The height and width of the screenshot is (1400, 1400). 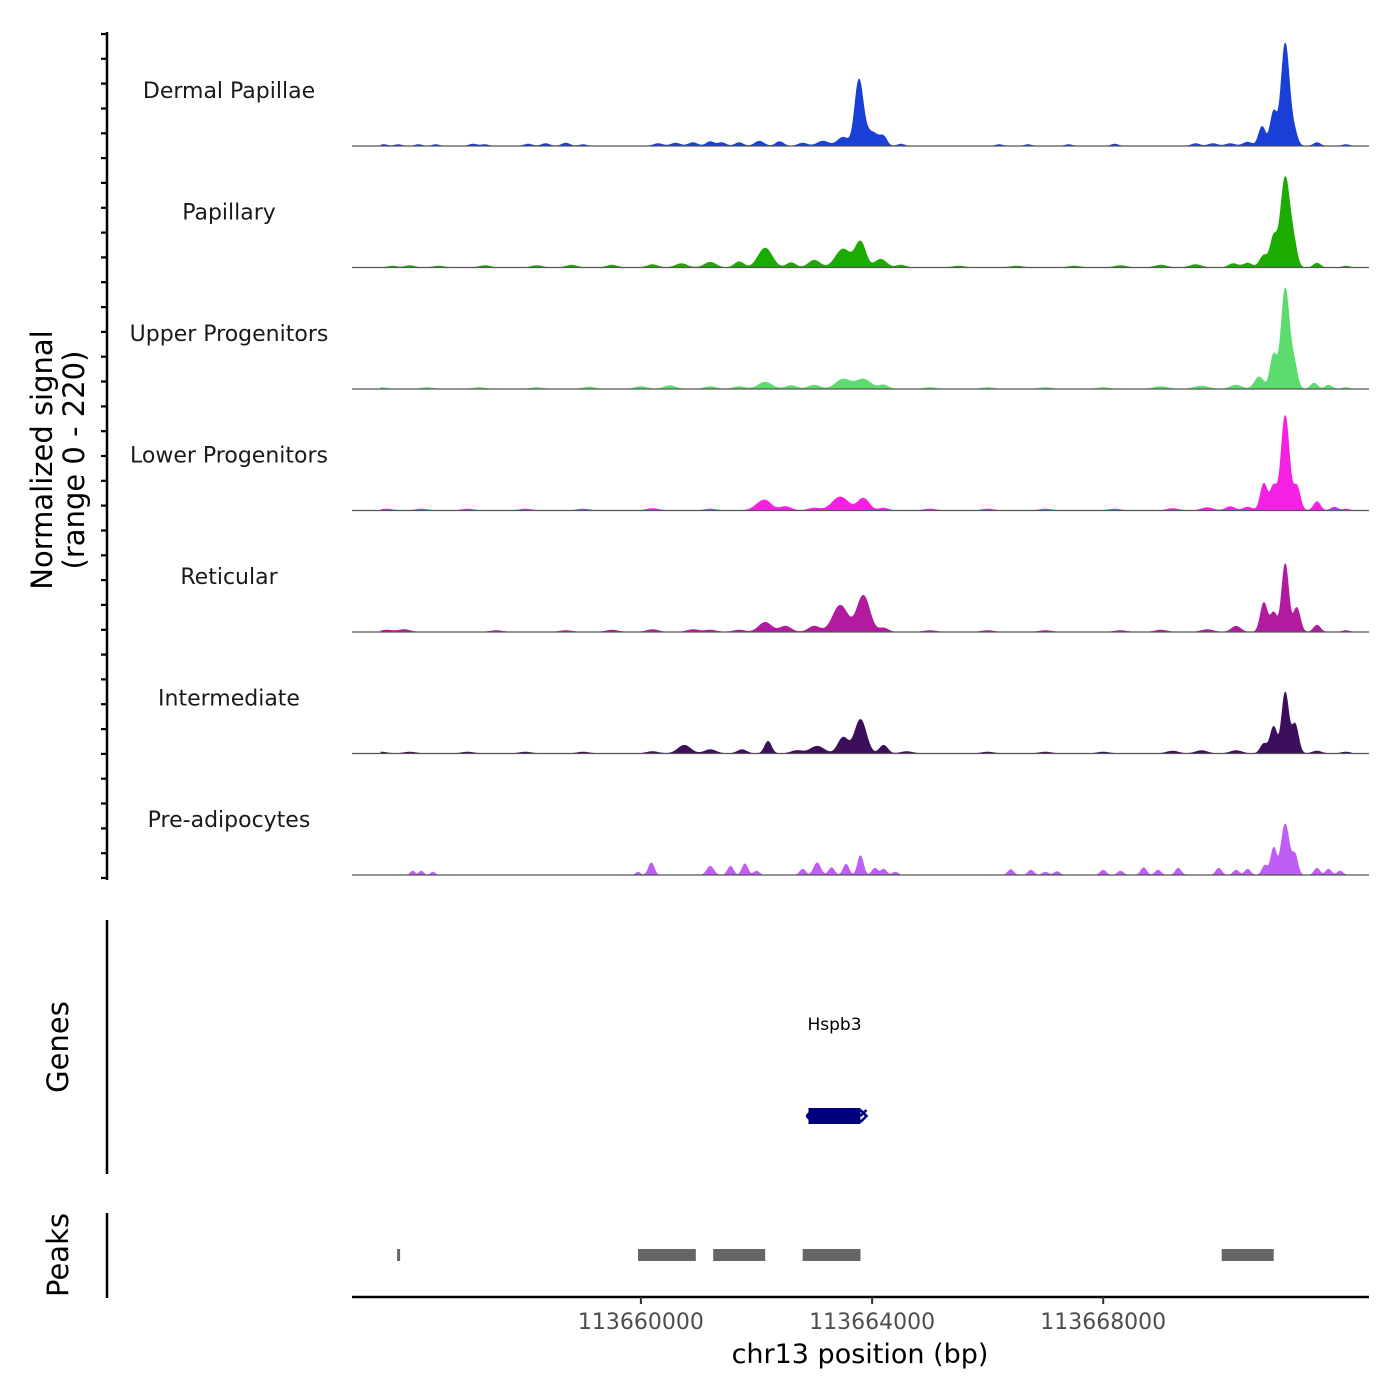 I want to click on track-label: Dermal Papillae, so click(x=229, y=91).